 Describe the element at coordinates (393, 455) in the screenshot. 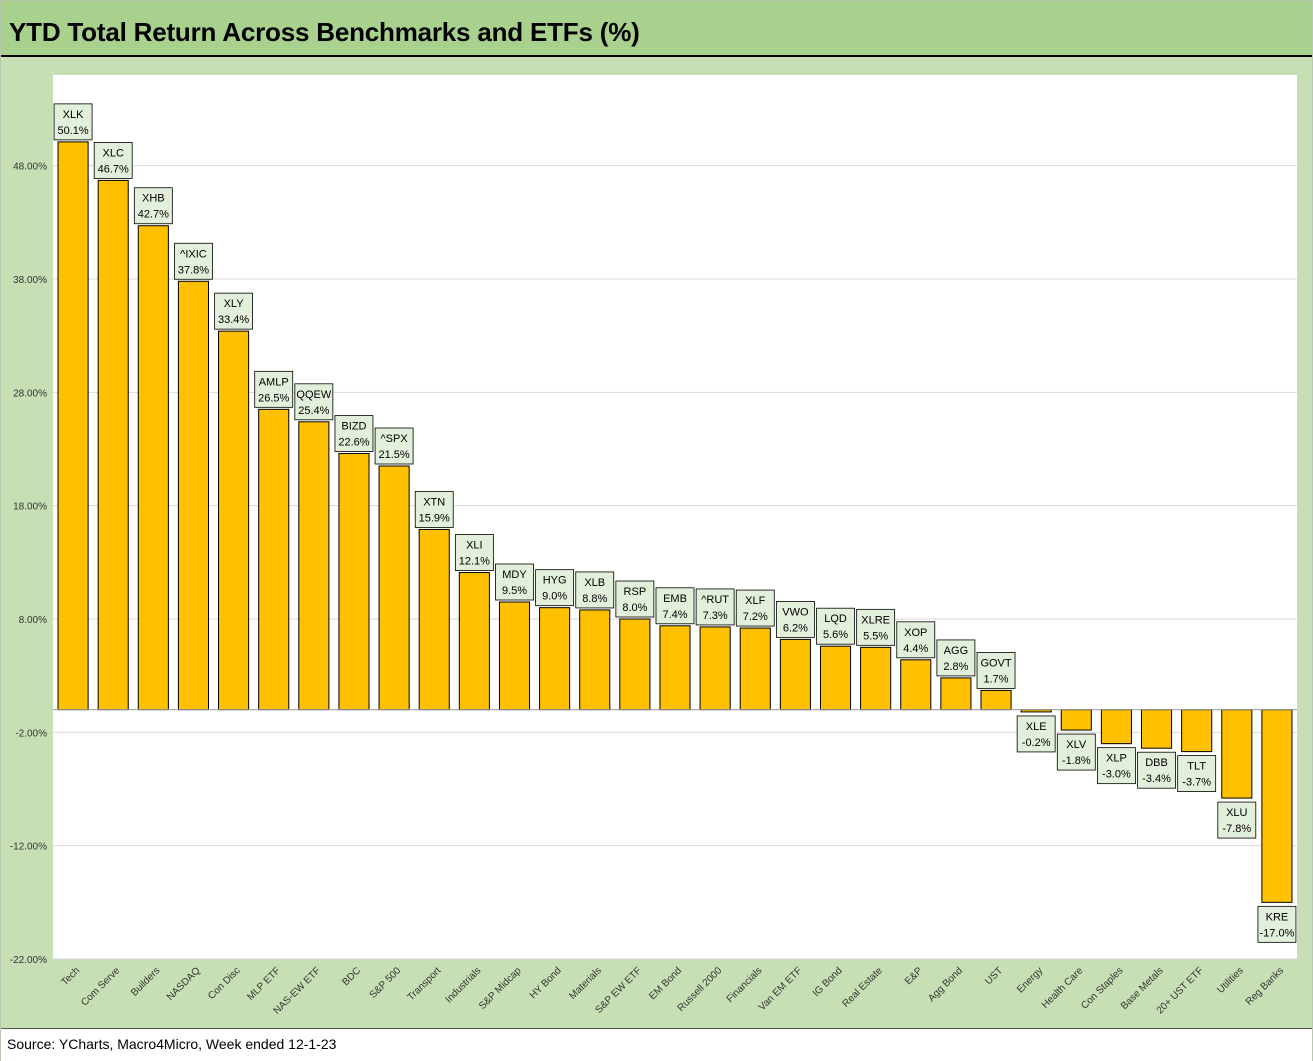

I see `value-label: 21.5%` at that location.